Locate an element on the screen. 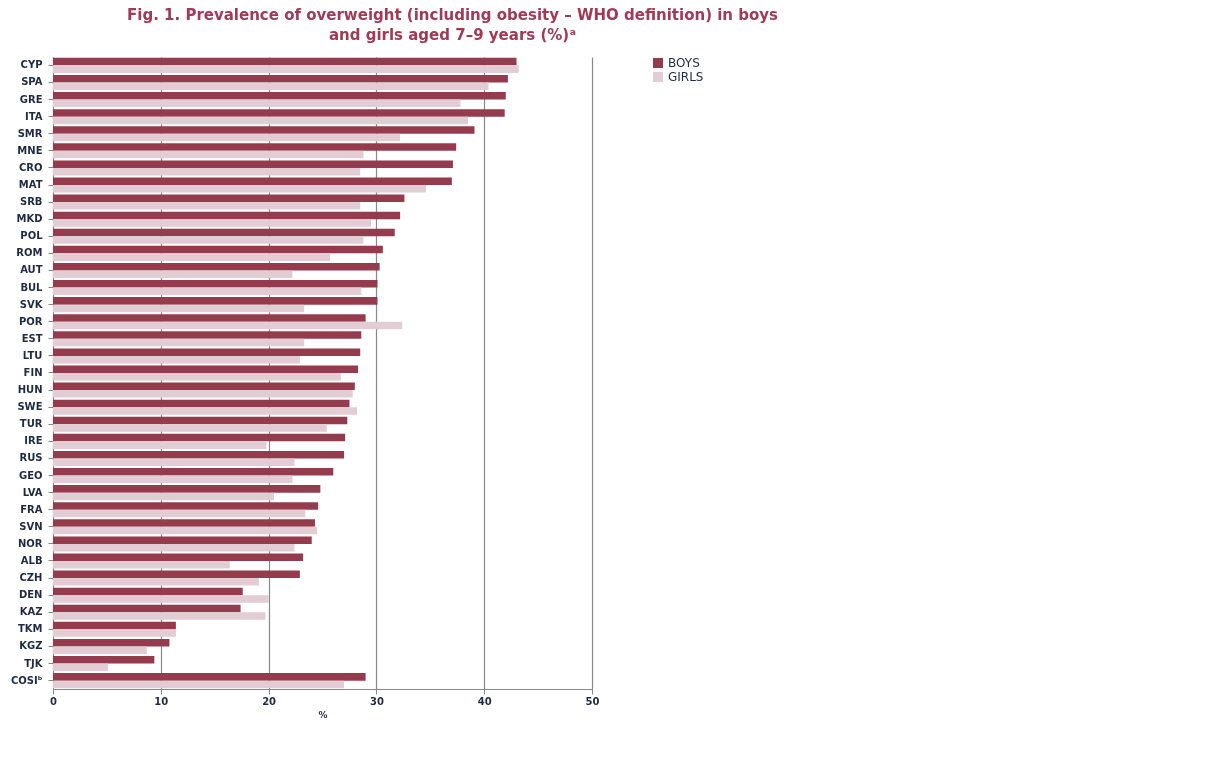  y-tick-label: LVA is located at coordinates (32, 492).